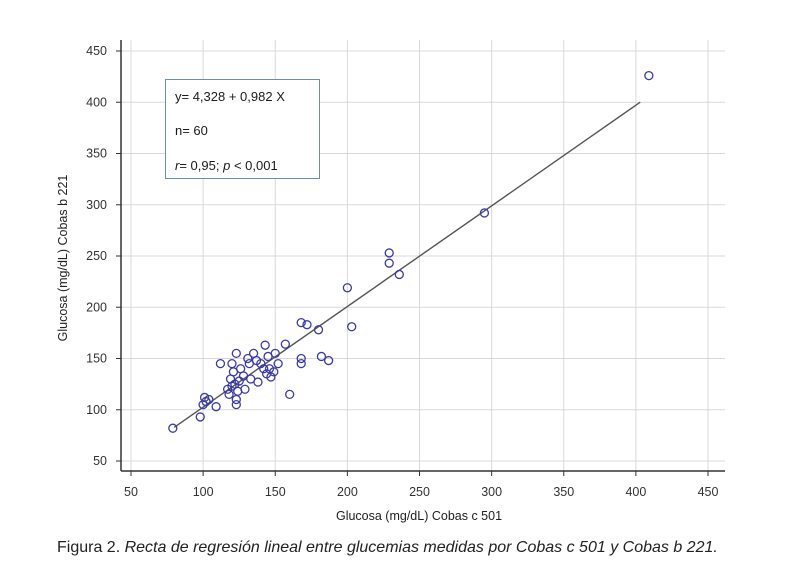  What do you see at coordinates (419, 516) in the screenshot?
I see `x-axis-title: Glucosa (mg/dL) Cobas c 501` at bounding box center [419, 516].